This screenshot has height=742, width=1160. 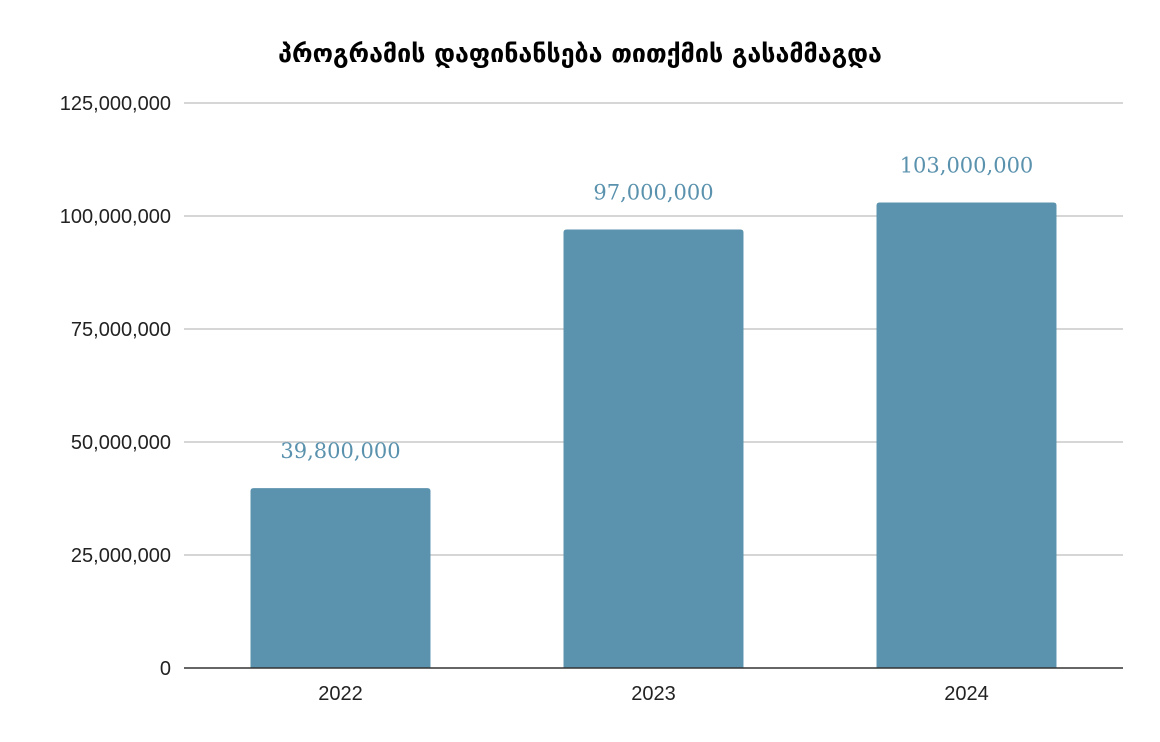 I want to click on y-tick-label: 25,000,000, so click(x=121, y=556).